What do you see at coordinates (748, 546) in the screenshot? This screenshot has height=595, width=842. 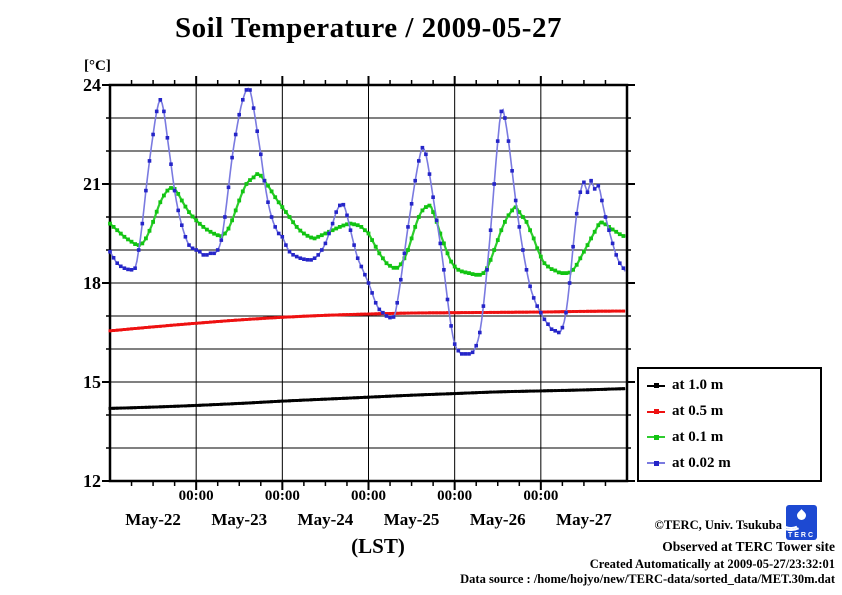 I see `observed-site-text: Observed at TERC Tower site` at bounding box center [748, 546].